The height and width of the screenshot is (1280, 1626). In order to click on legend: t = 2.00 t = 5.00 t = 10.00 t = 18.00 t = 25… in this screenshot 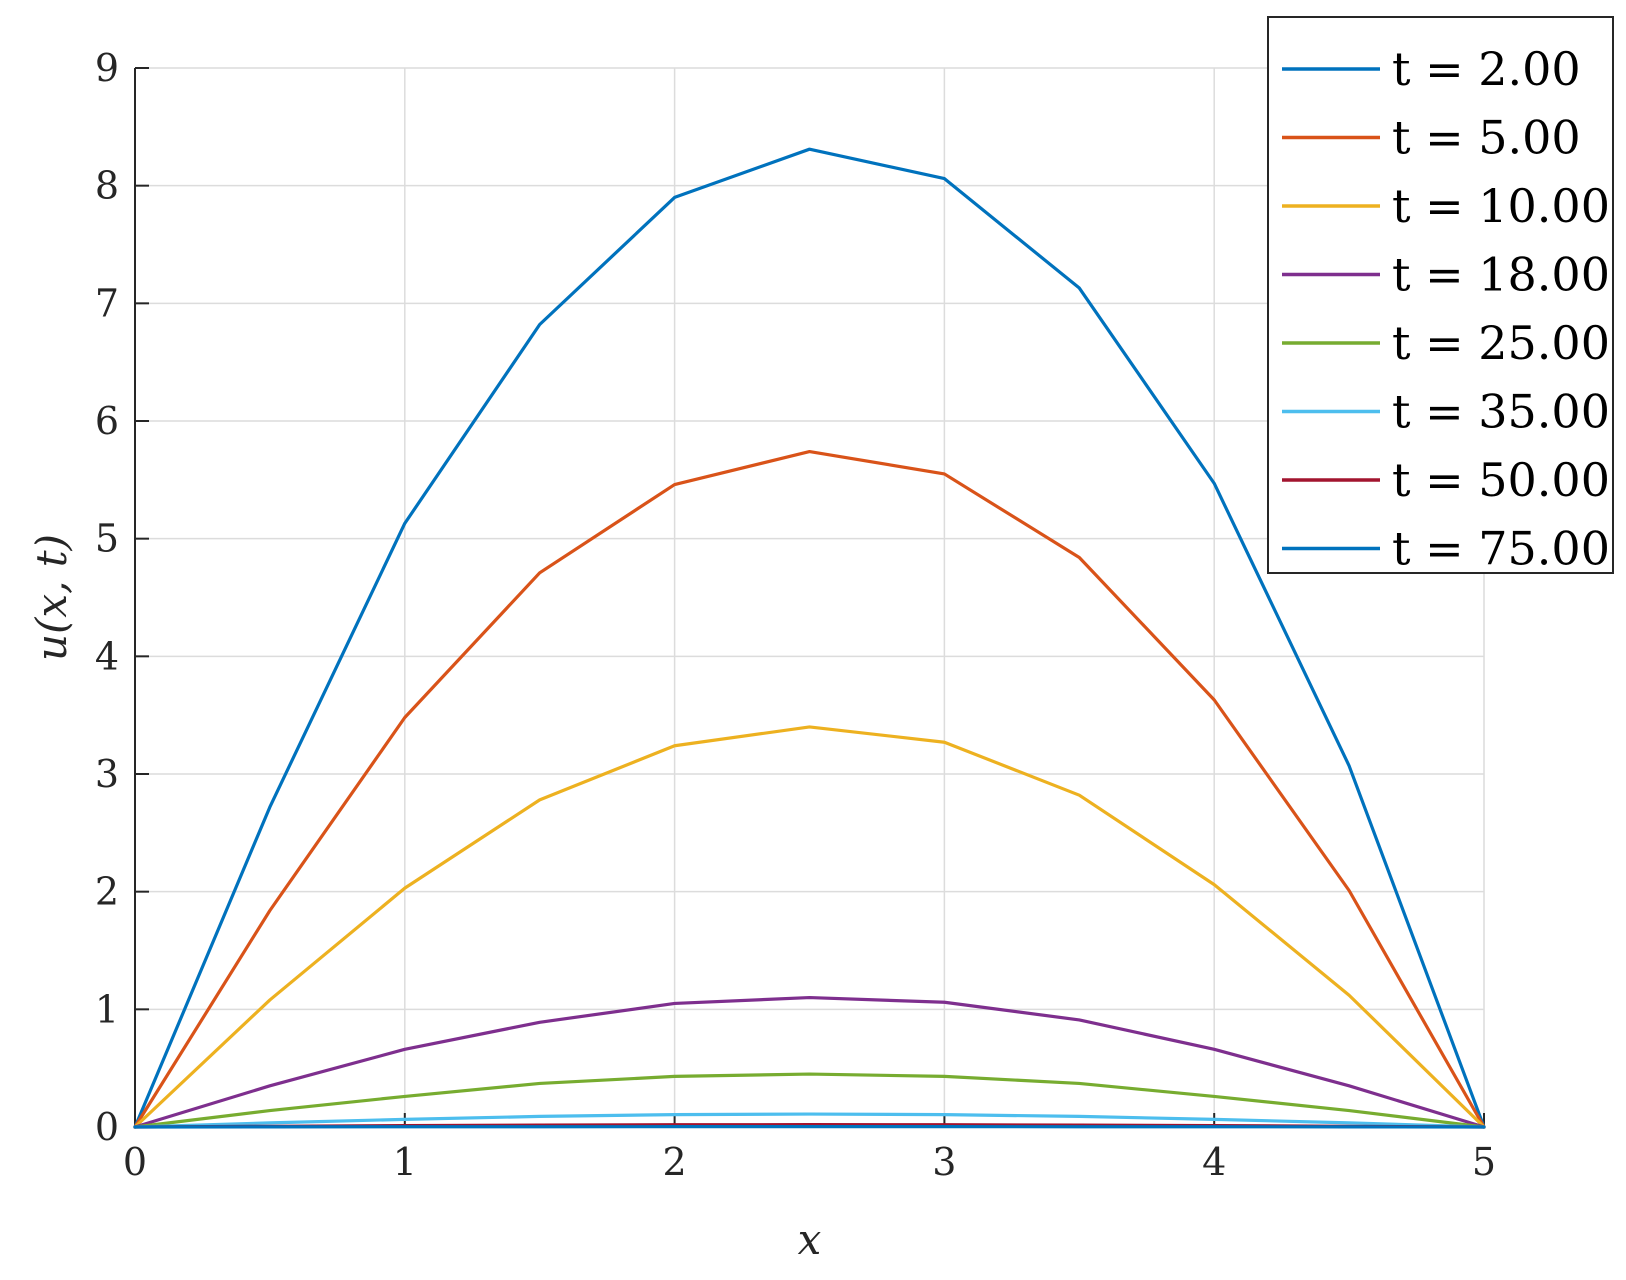, I will do `click(1440, 296)`.